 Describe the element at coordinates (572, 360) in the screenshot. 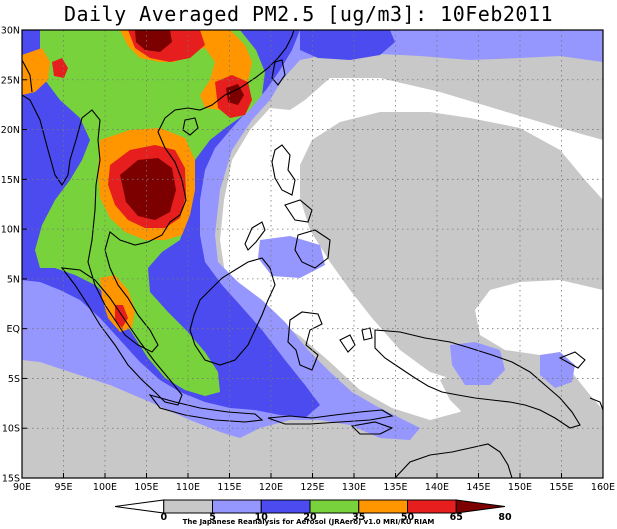

I see `coastline-bismarck` at that location.